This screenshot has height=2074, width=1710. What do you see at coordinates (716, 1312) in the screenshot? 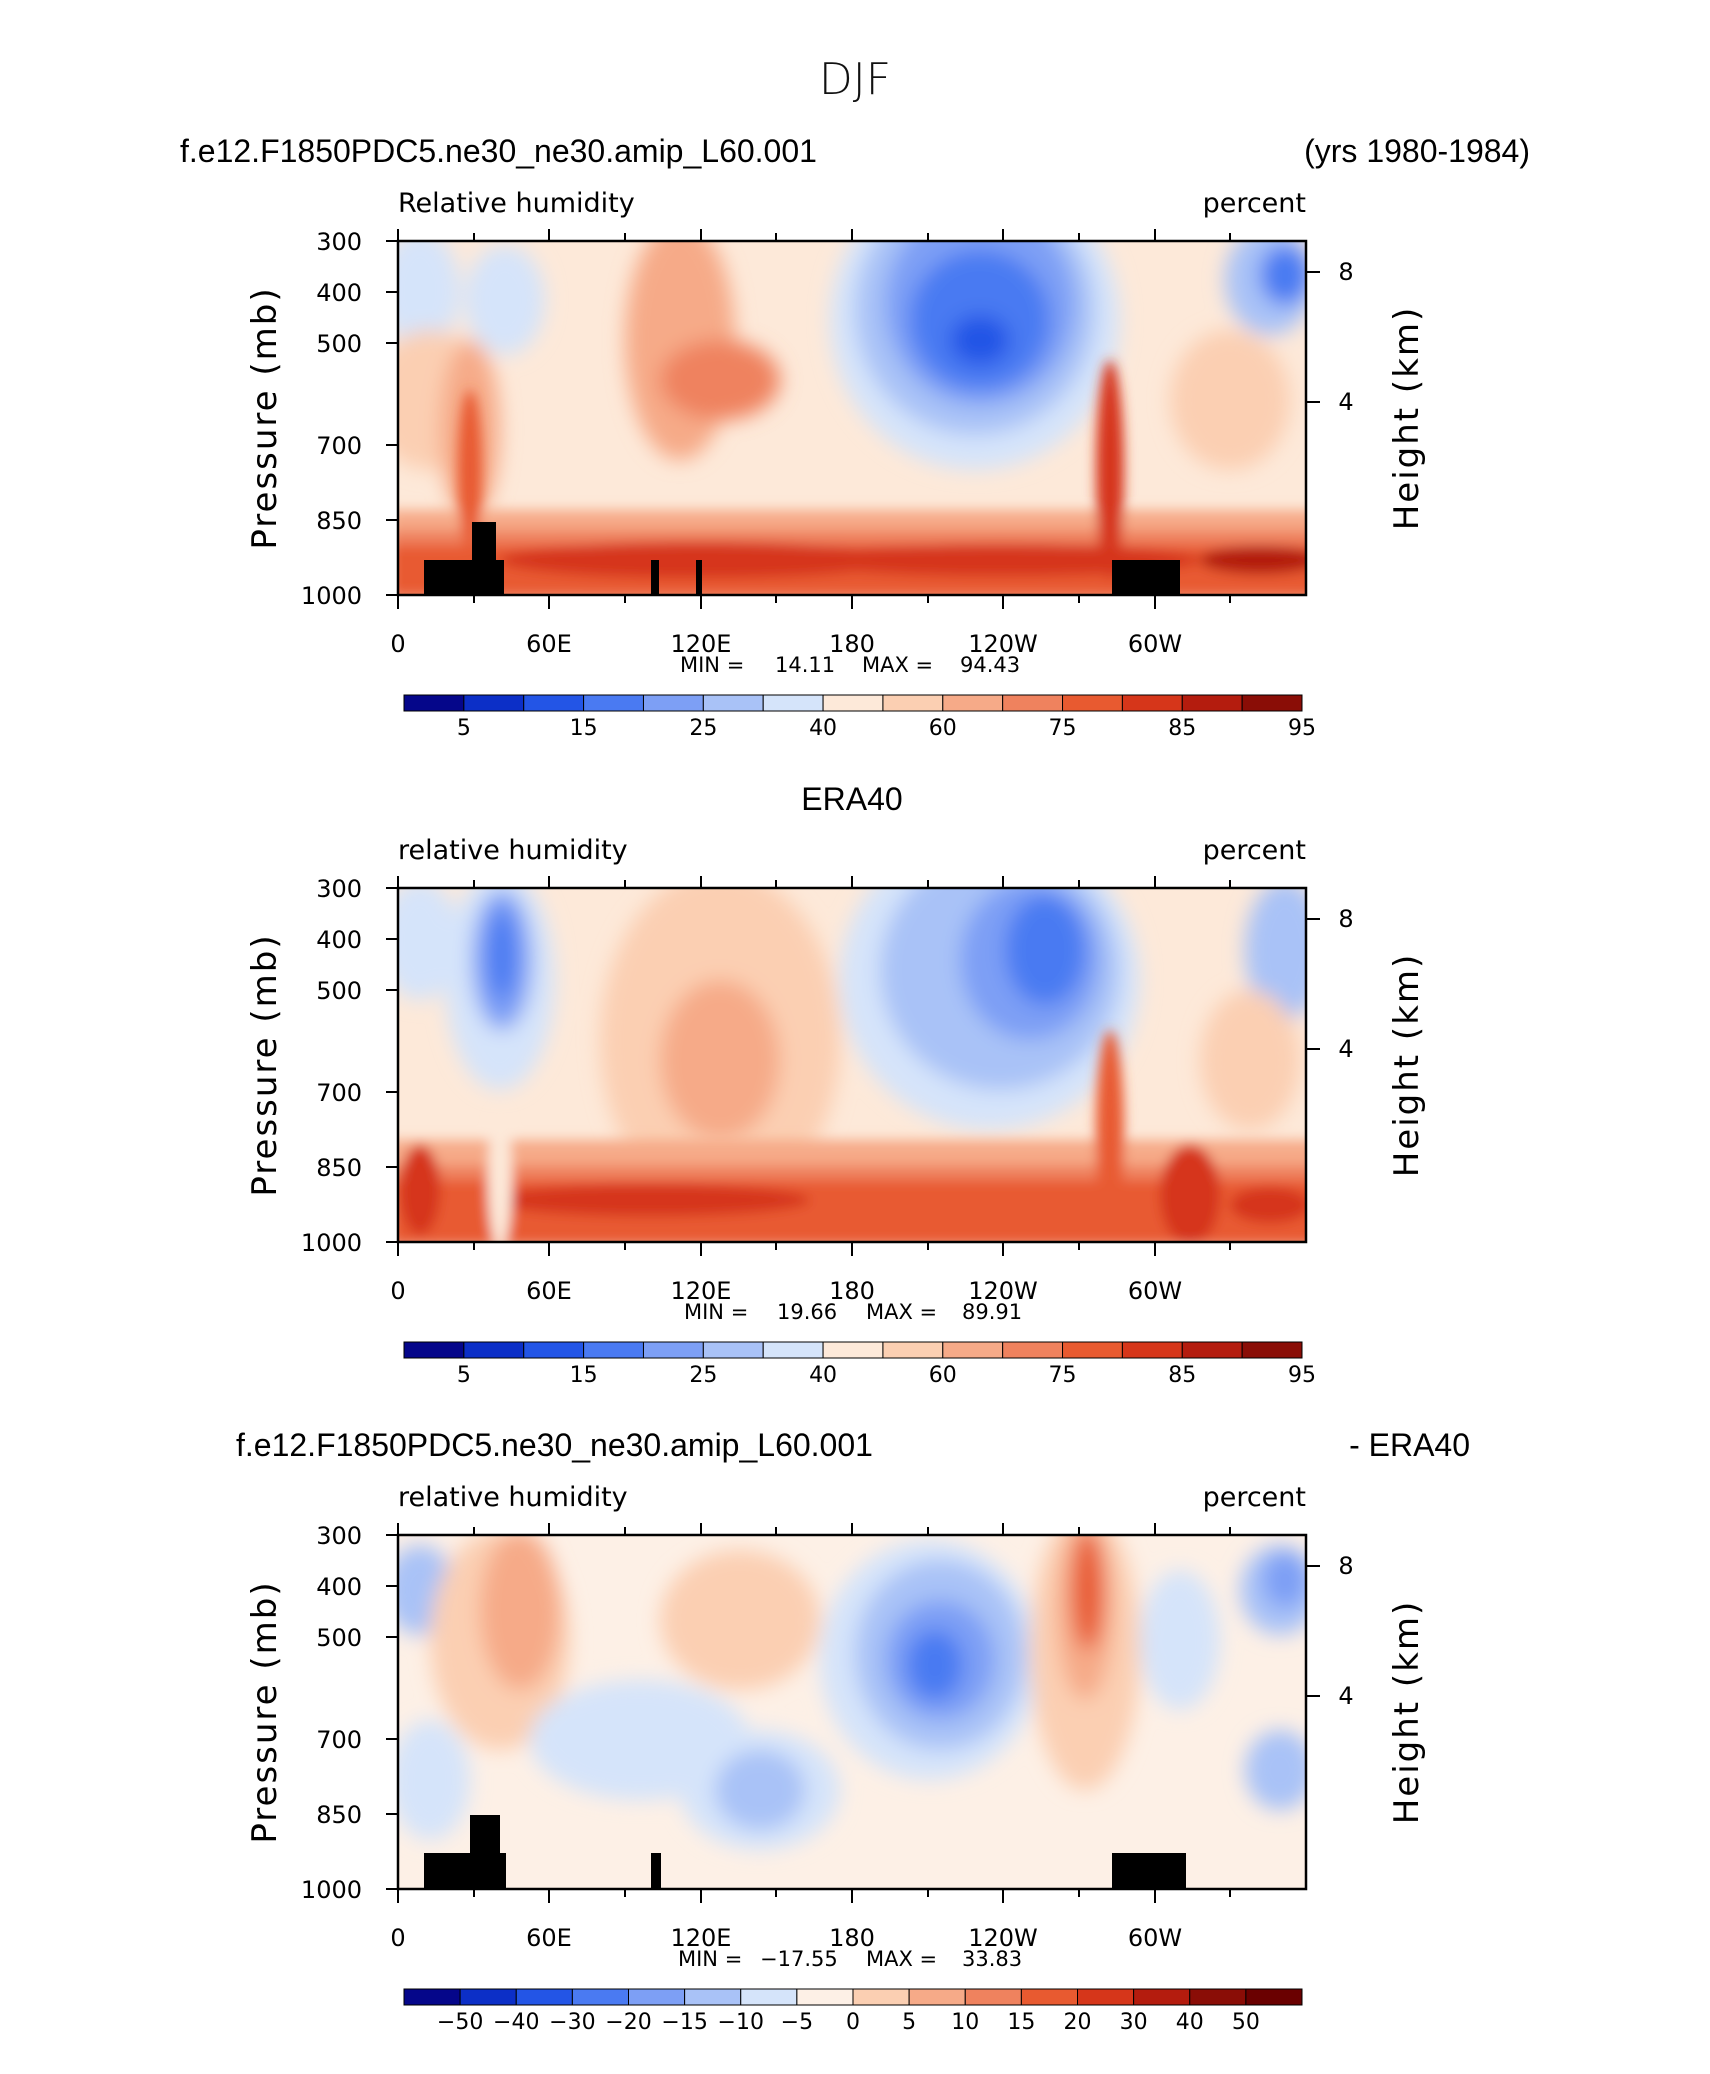
I see `panel-2-min-label: MIN =` at bounding box center [716, 1312].